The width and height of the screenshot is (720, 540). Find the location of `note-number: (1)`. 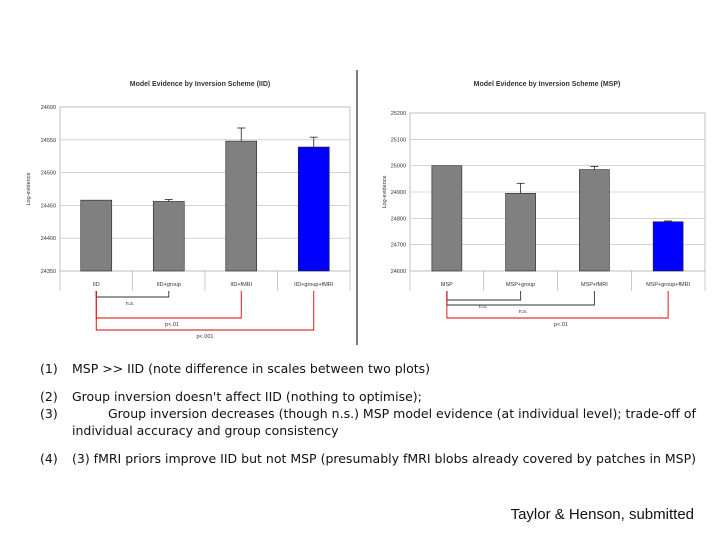

note-number: (1) is located at coordinates (49, 368).